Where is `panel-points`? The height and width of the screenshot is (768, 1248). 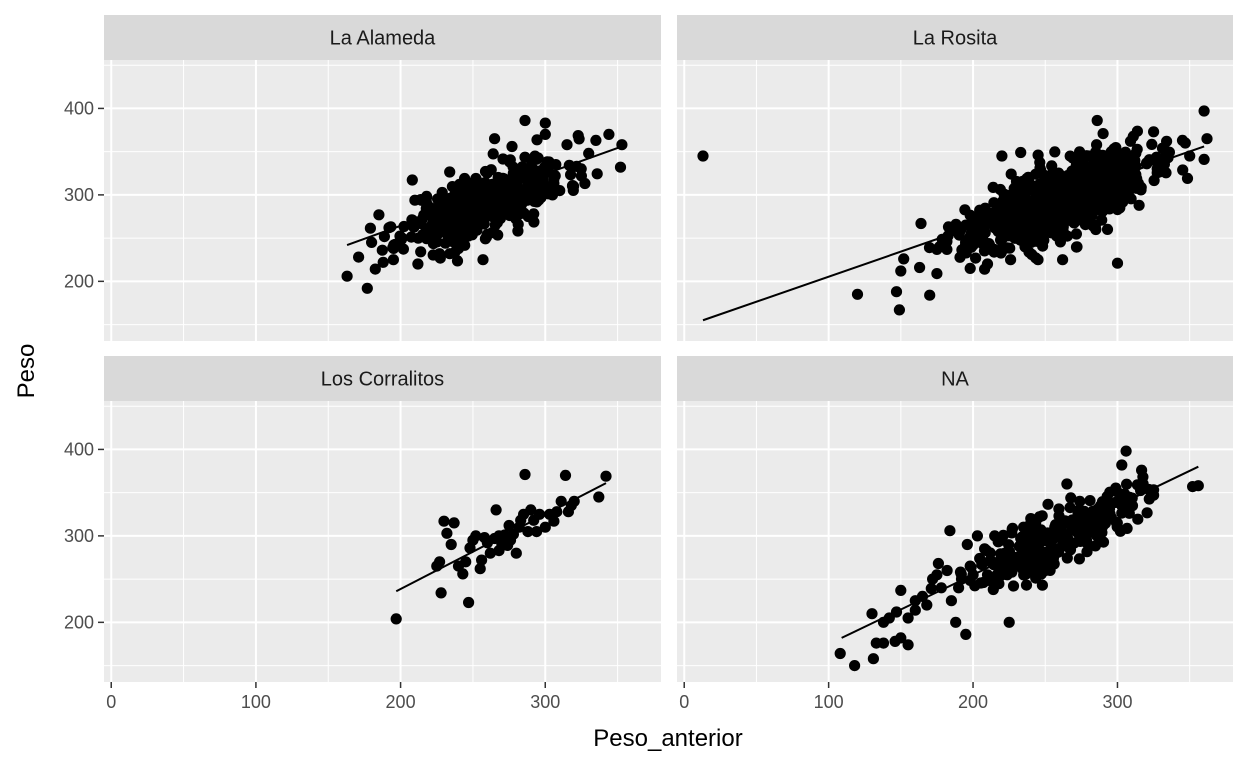 panel-points is located at coordinates (1019, 558).